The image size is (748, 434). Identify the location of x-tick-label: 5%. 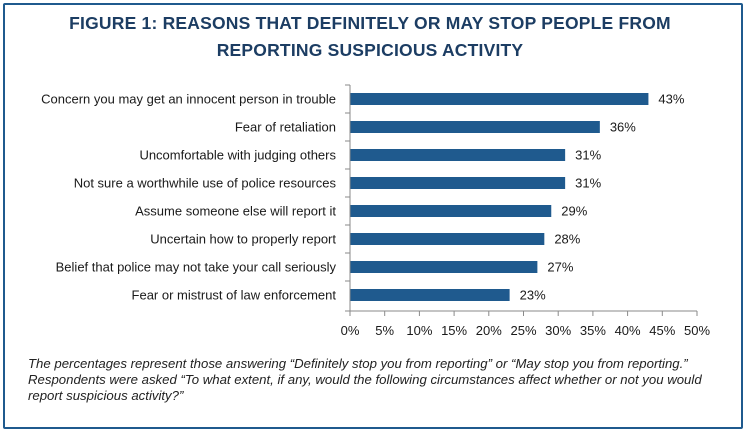
(384, 330).